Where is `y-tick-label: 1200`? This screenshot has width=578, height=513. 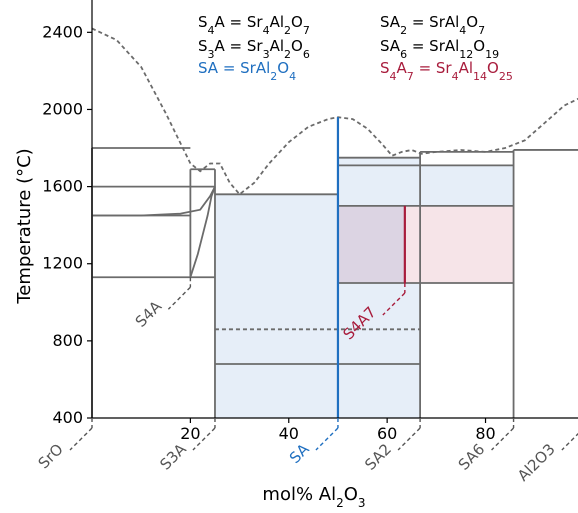
y-tick-label: 1200 is located at coordinates (62, 263).